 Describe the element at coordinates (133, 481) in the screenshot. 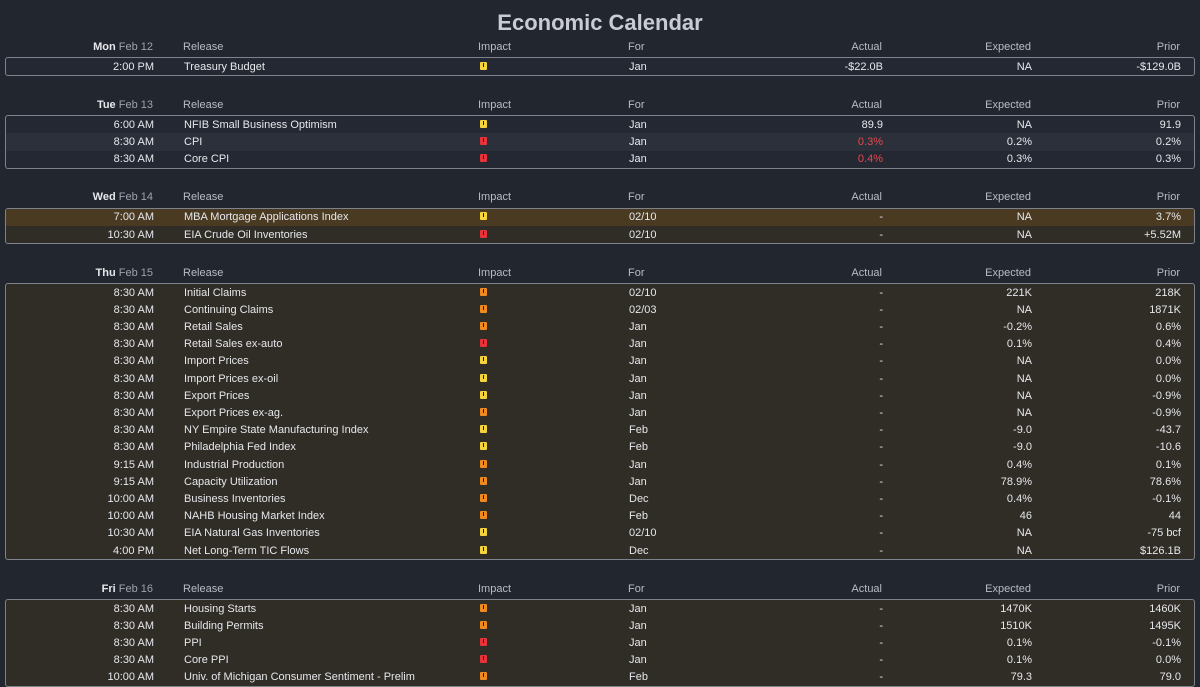

I see `event-time: 9:15 AM` at that location.